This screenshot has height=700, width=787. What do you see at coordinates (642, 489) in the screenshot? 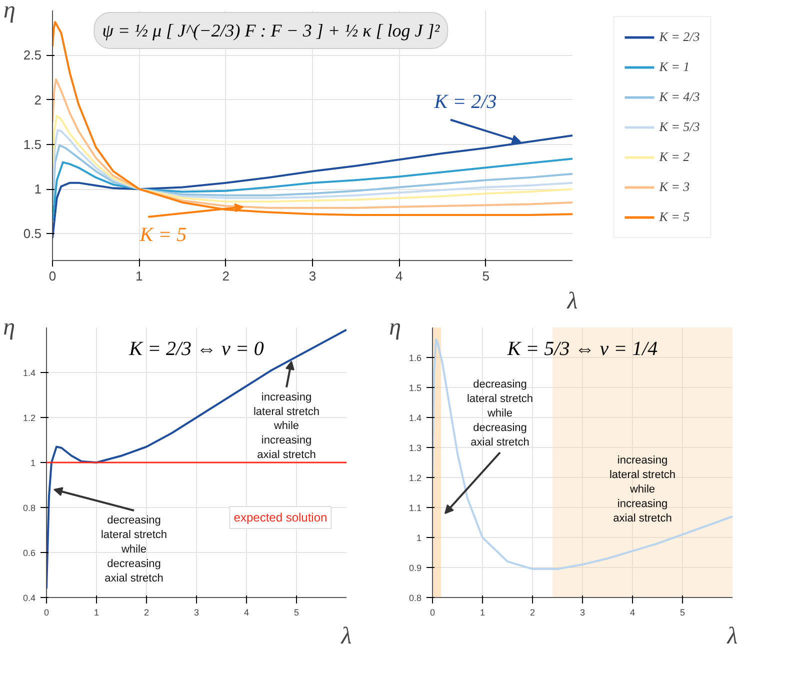
I see `band-label: increasing lateral stretch while increasing axial stretch` at bounding box center [642, 489].